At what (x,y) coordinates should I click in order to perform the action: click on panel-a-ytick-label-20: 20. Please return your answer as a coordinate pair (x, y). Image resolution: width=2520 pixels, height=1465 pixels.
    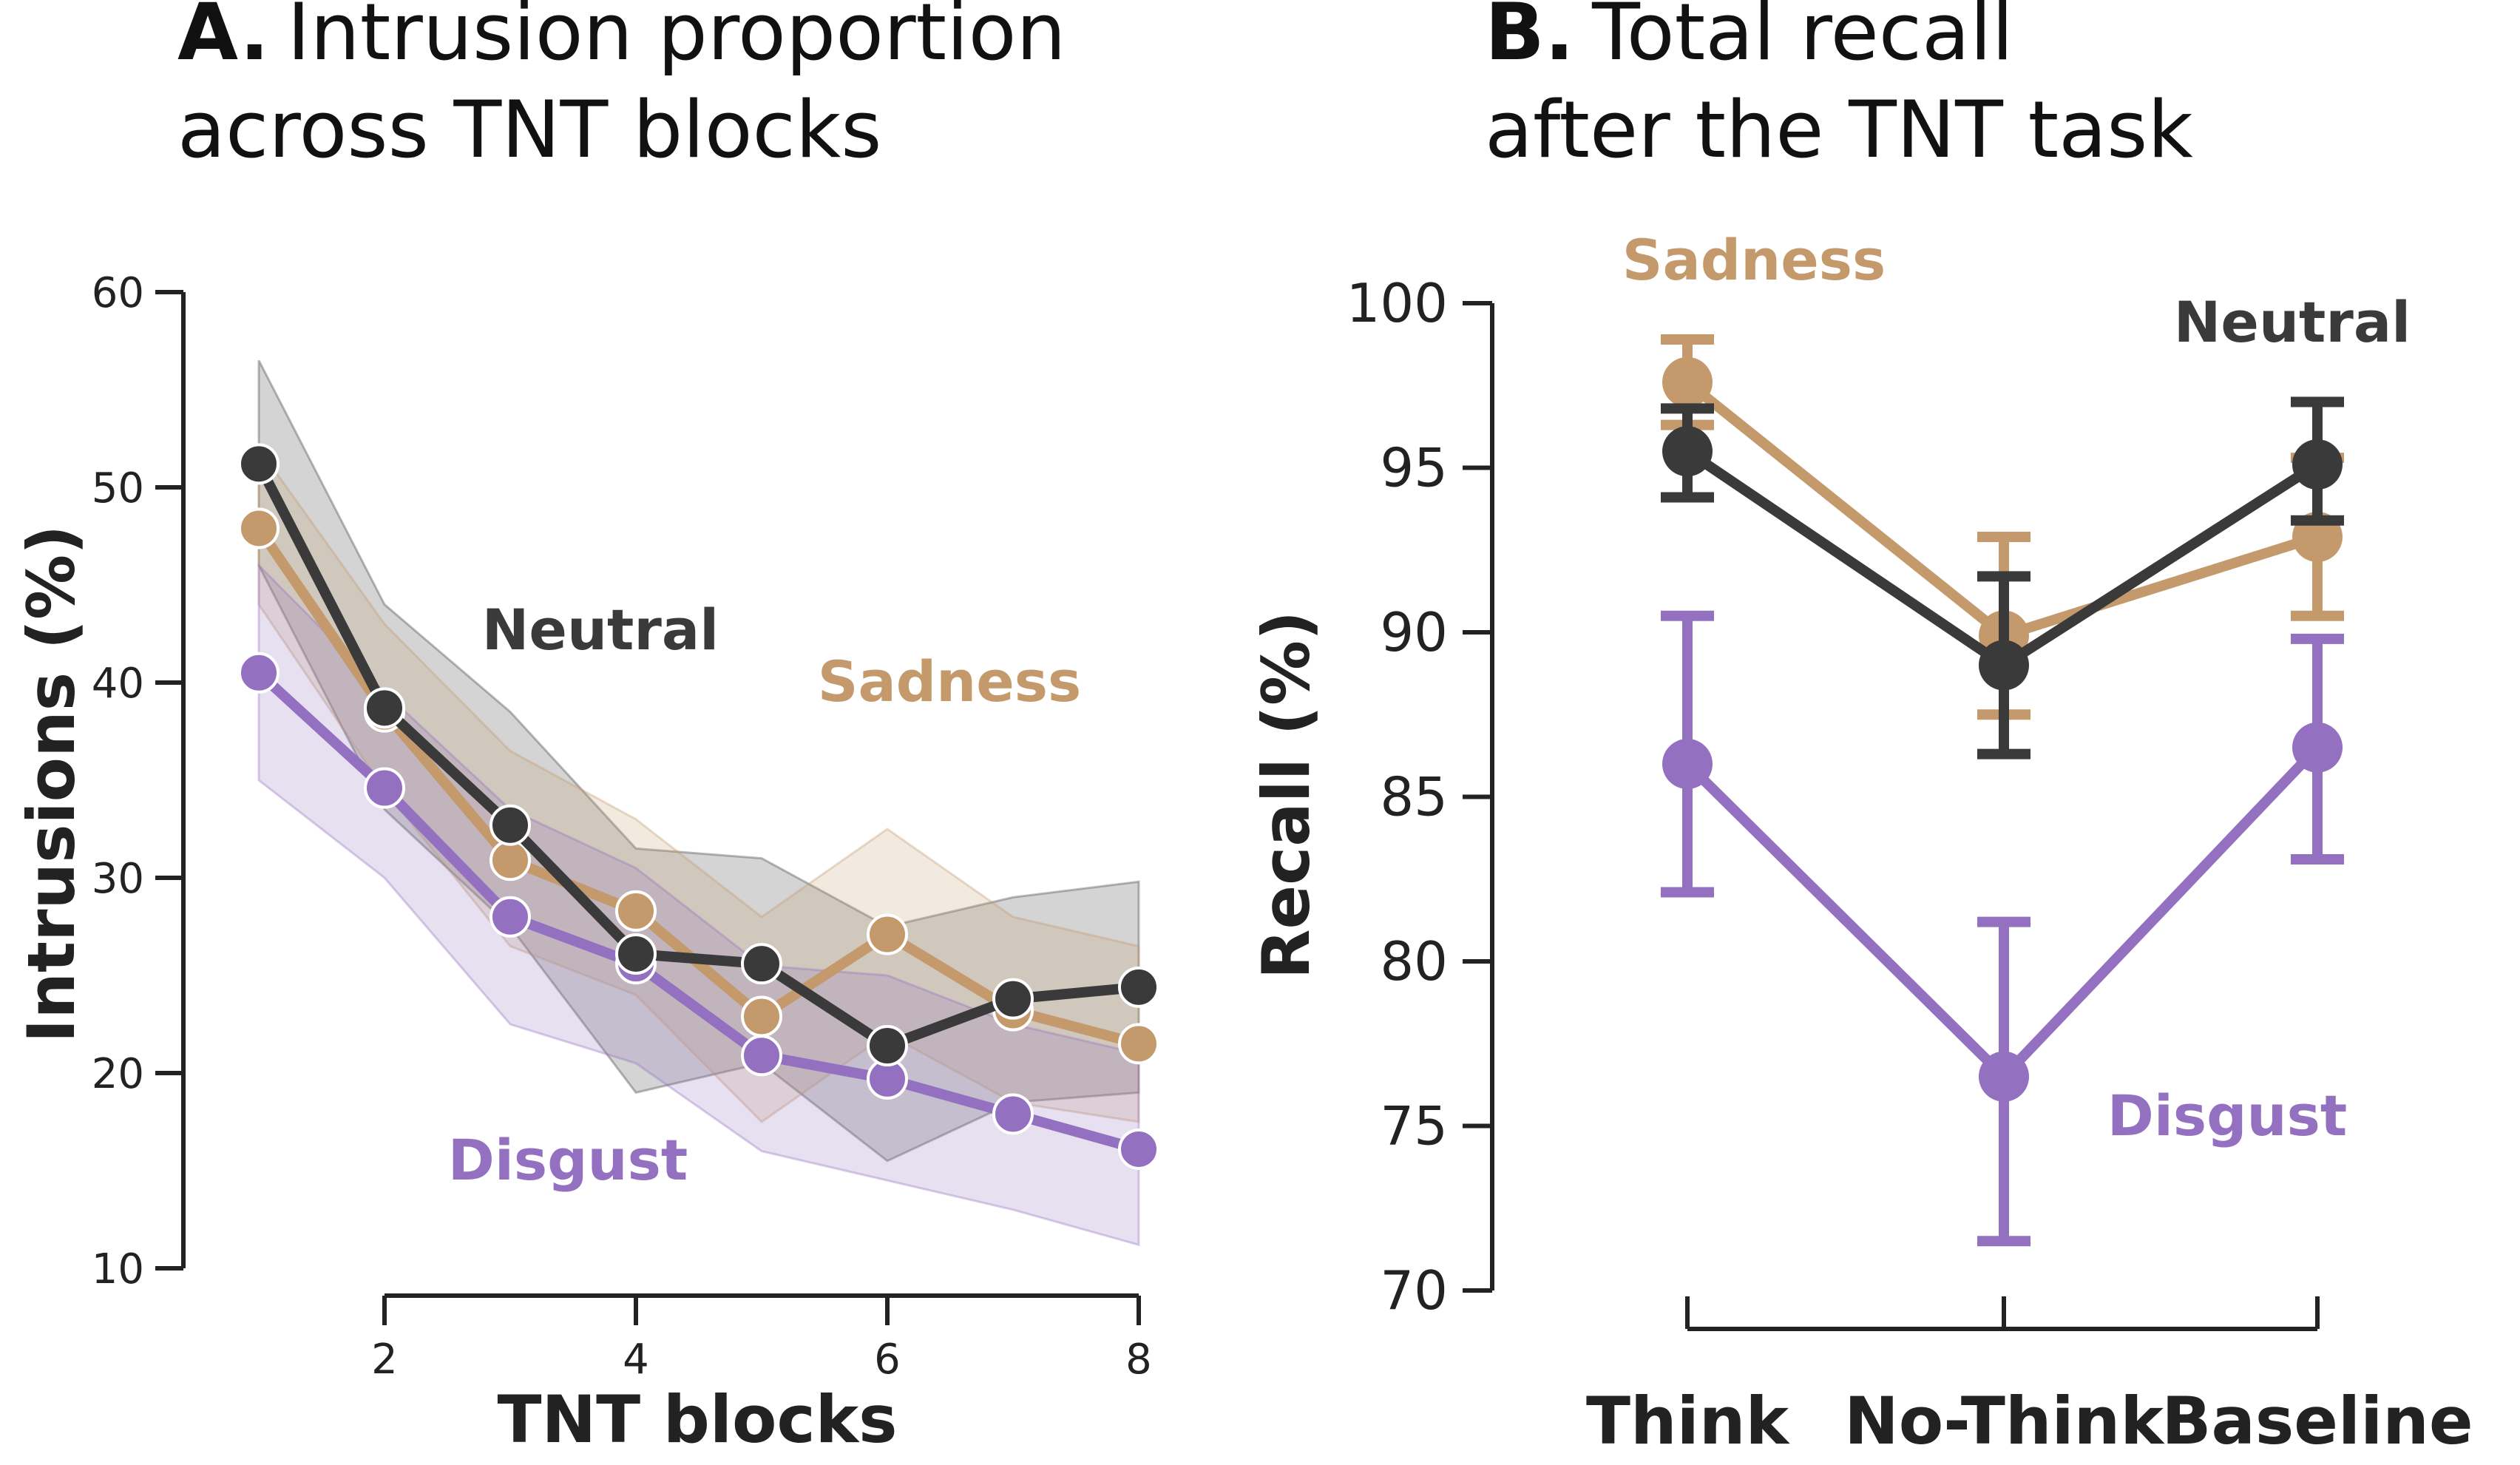
    Looking at the image, I should click on (118, 1074).